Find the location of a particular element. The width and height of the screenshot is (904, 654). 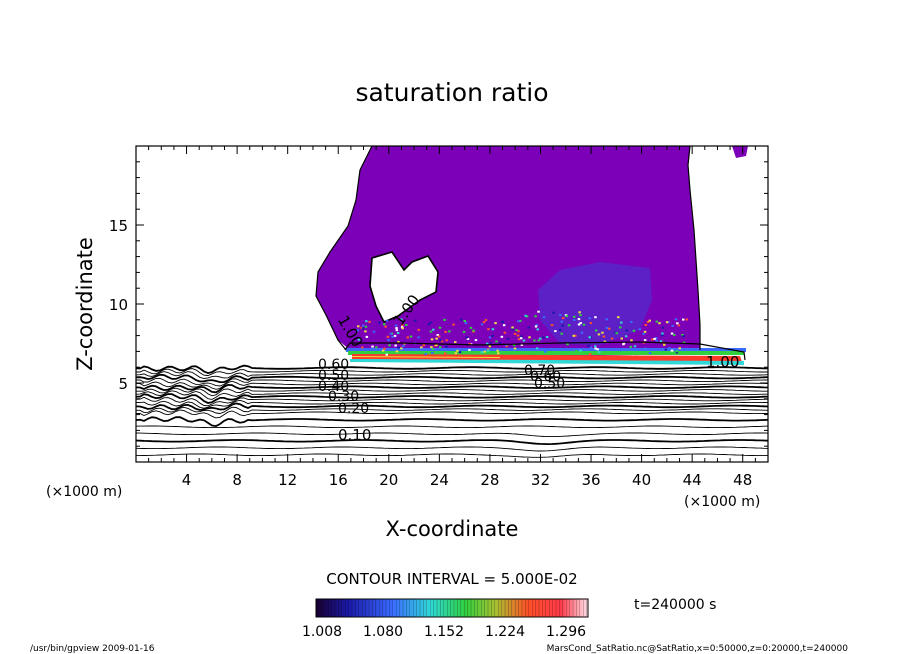

colorbar-tick-label: 1.152 is located at coordinates (444, 632).